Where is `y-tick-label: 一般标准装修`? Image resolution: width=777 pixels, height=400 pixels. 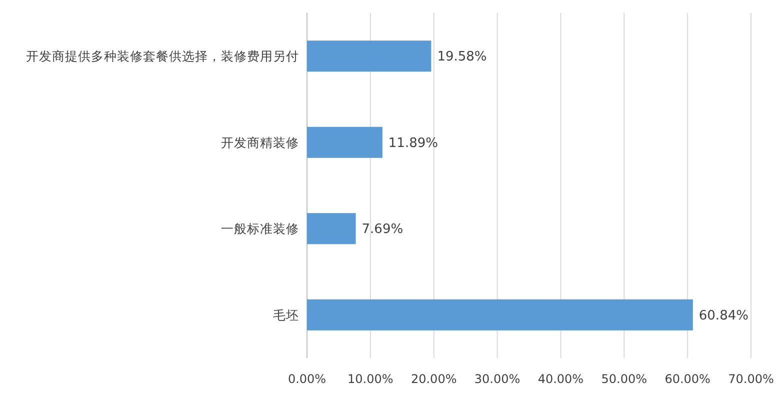 y-tick-label: 一般标准装修 is located at coordinates (260, 228).